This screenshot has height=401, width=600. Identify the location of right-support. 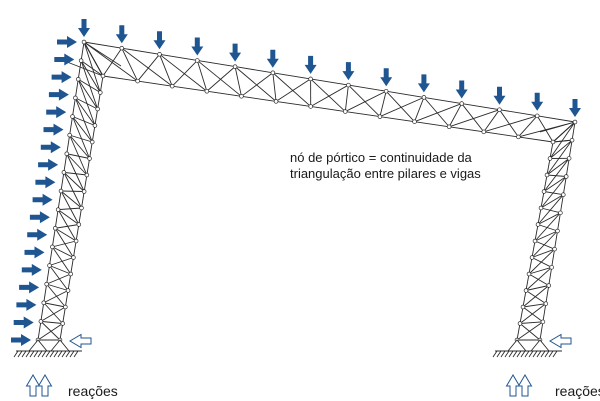
(532, 365).